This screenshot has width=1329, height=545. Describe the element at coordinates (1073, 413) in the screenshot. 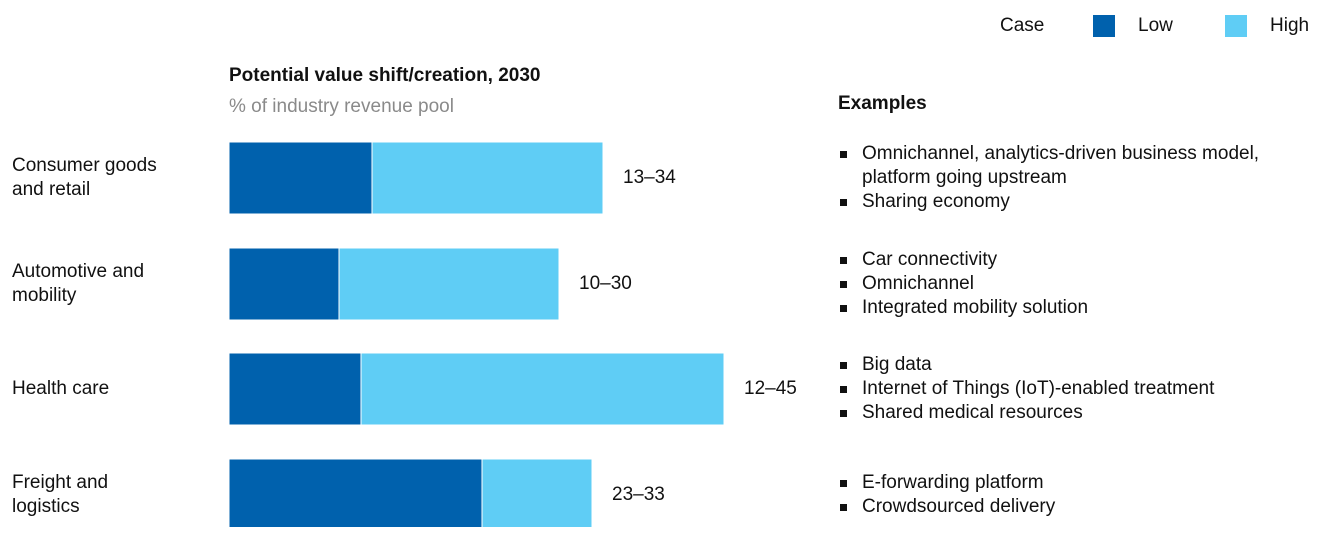

I see `example-item: Shared medical resources` at that location.